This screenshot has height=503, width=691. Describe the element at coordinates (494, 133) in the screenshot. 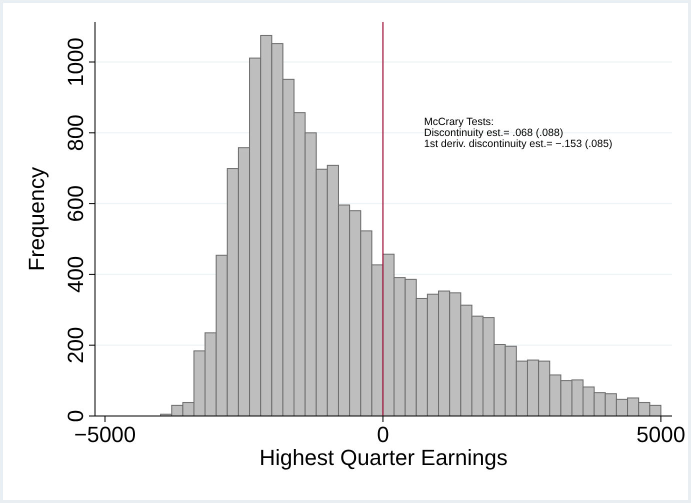

I see `annotation: Discontinuity est.= .068 (.088)` at that location.